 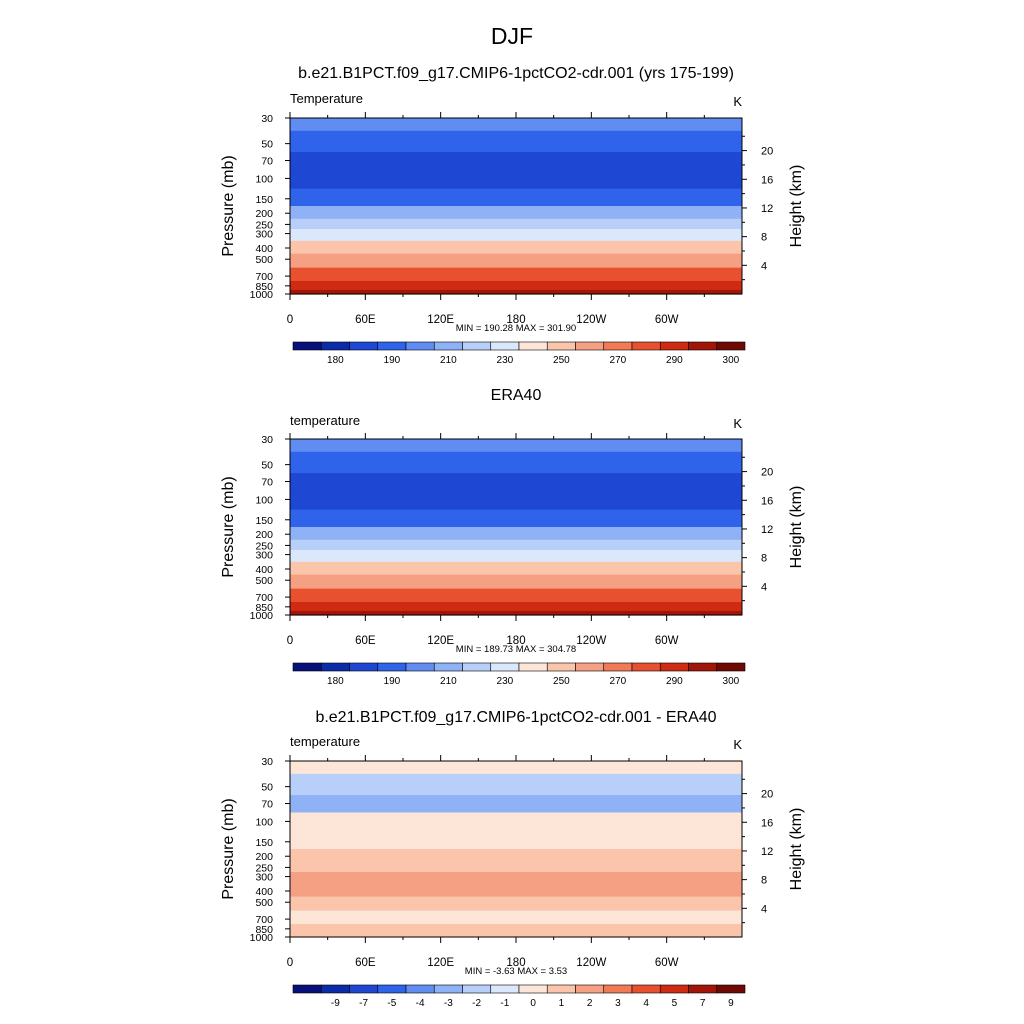 I want to click on colorbar-label: 290, so click(x=674, y=681).